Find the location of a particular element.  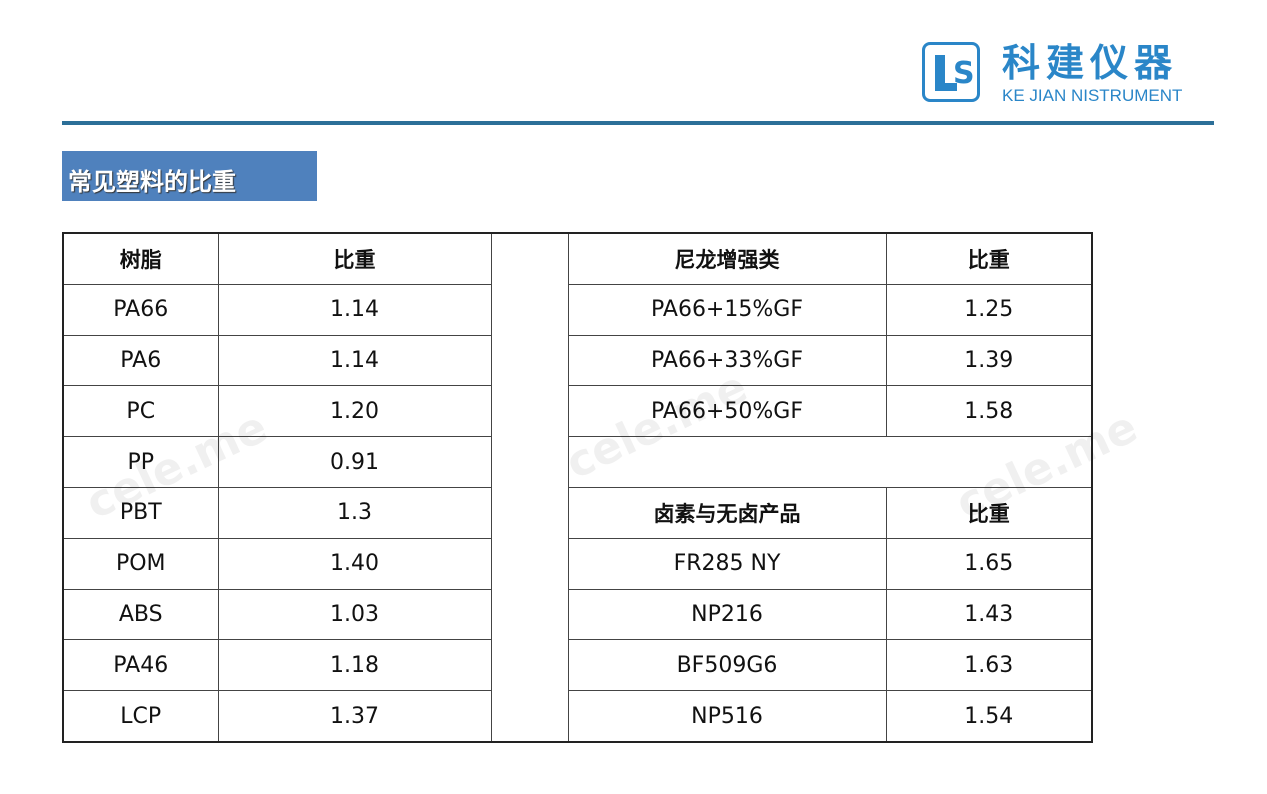

table-row: PA6 1.14 PA66+33%GF 1.39 is located at coordinates (577, 360).